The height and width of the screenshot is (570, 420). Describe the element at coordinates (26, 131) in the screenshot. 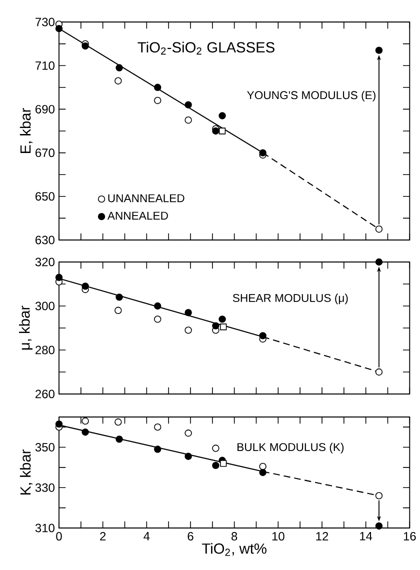

I see `y-axis-title: E, kbar` at that location.